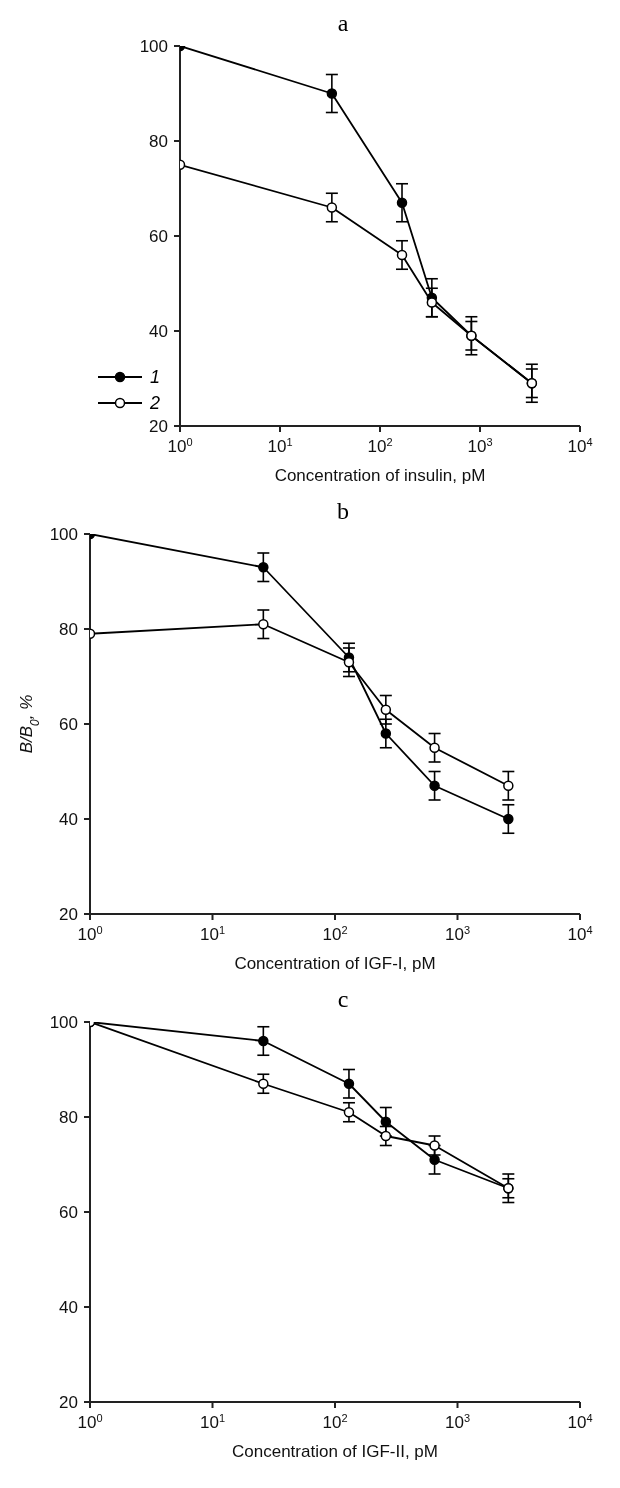  Describe the element at coordinates (380, 475) in the screenshot. I see `x-axis-title: Concentration of insulin, pM` at that location.